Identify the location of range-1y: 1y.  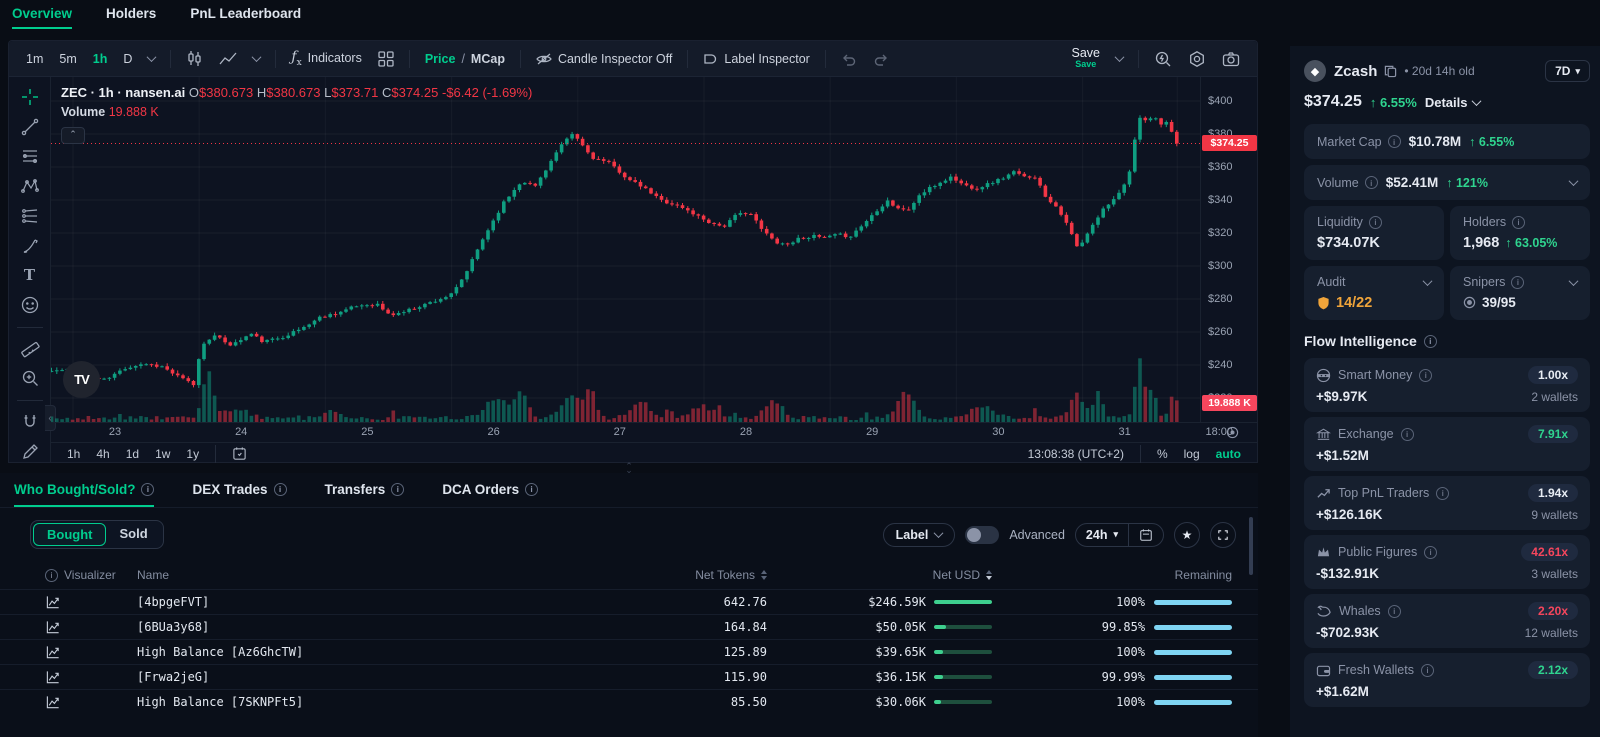
(193, 453).